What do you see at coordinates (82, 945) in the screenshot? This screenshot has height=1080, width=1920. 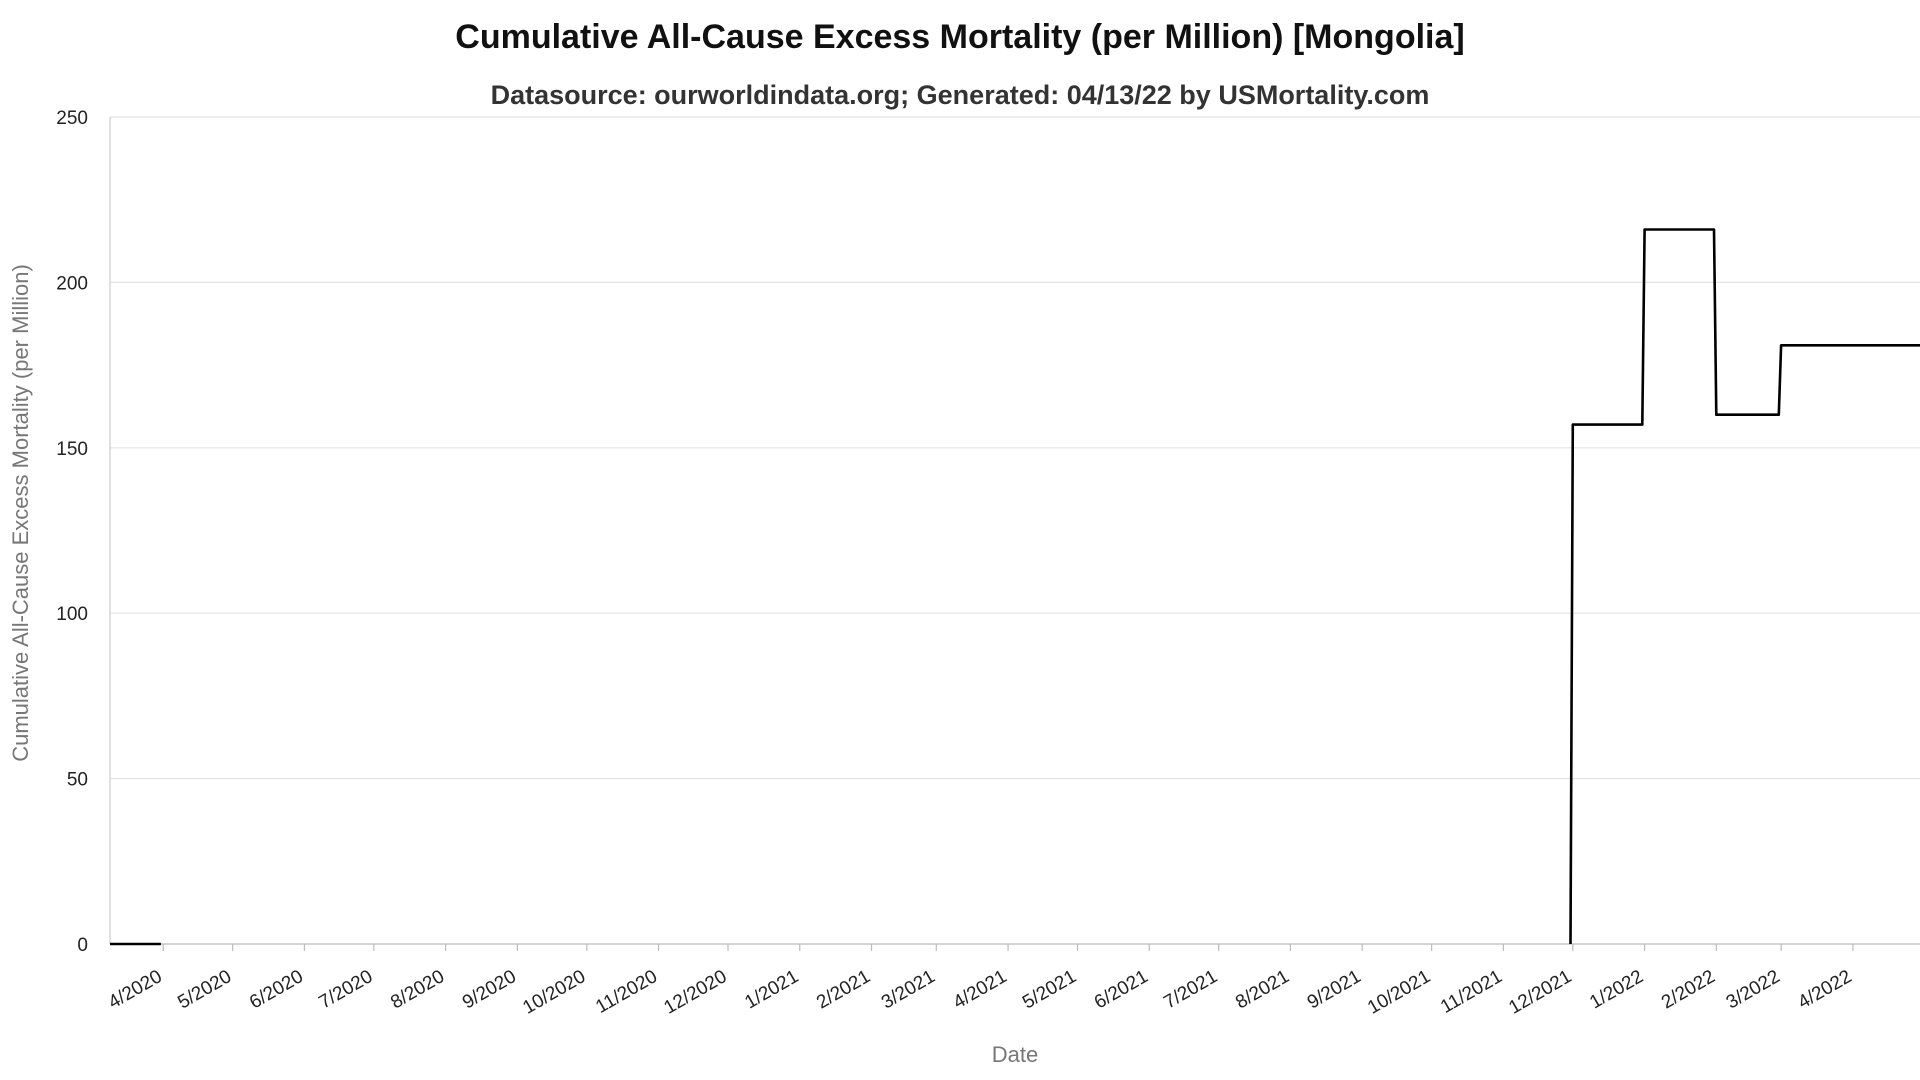 I see `y-tick-label: 0` at bounding box center [82, 945].